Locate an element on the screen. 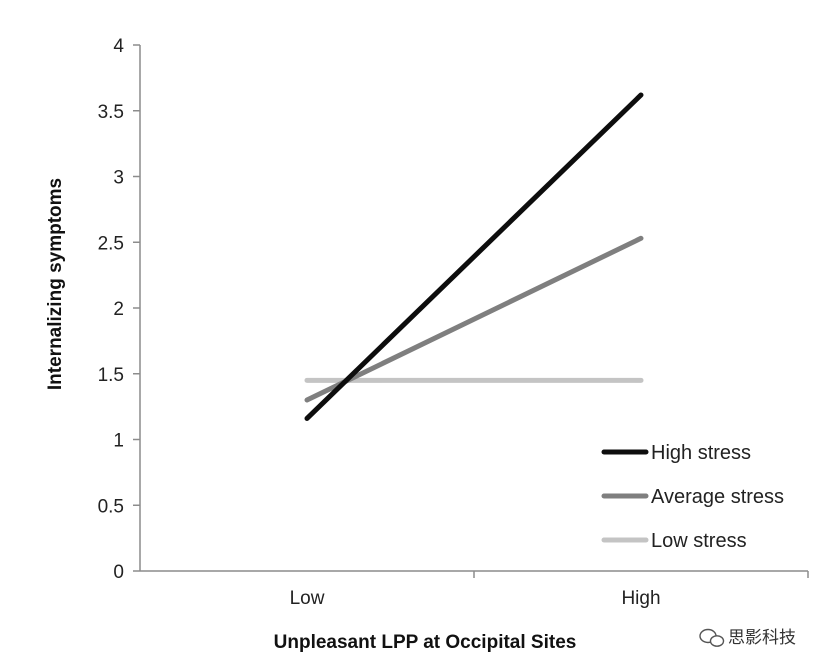 The height and width of the screenshot is (672, 836). y-tick-label: 3.5 is located at coordinates (111, 112).